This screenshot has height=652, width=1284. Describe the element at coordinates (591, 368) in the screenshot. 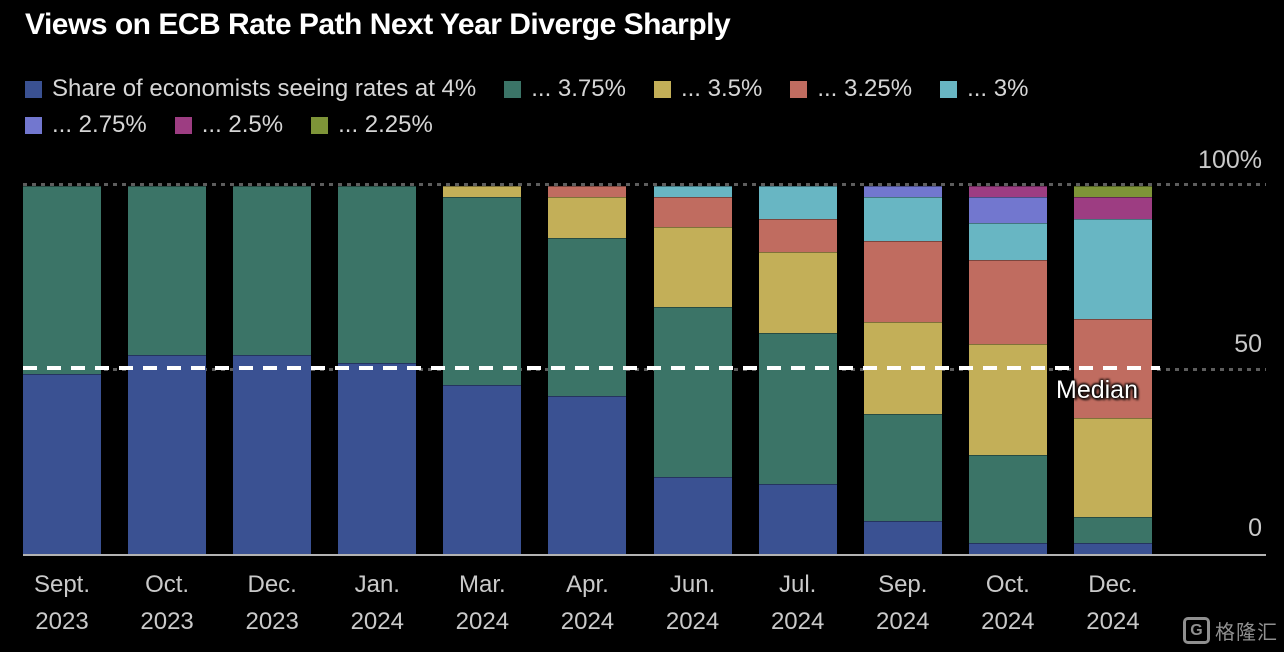

I see `median-line` at that location.